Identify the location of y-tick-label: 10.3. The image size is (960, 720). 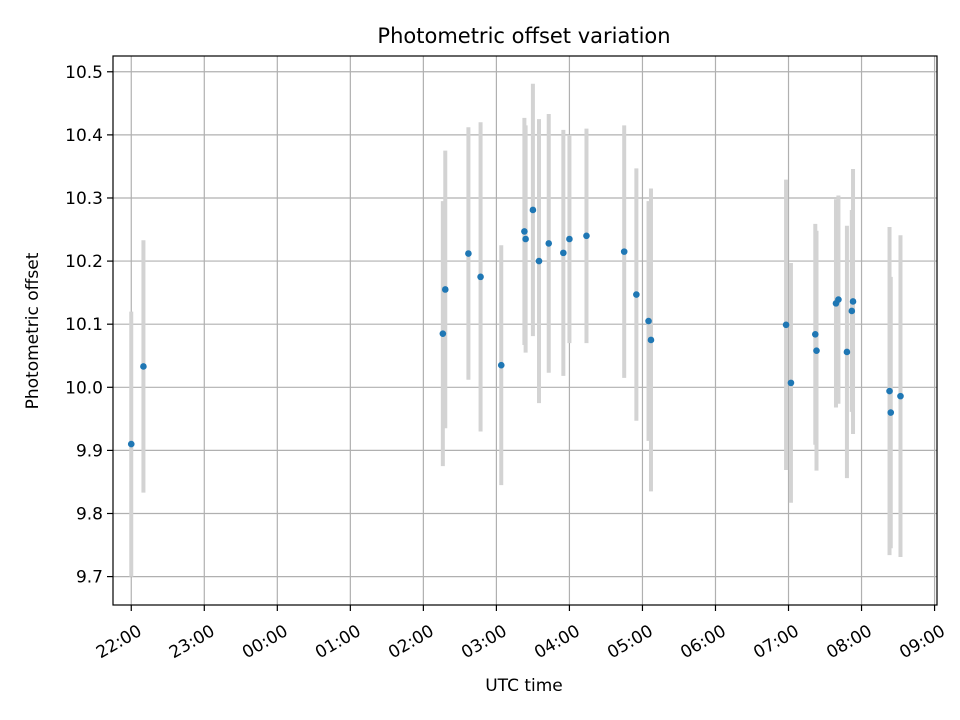
(84, 199).